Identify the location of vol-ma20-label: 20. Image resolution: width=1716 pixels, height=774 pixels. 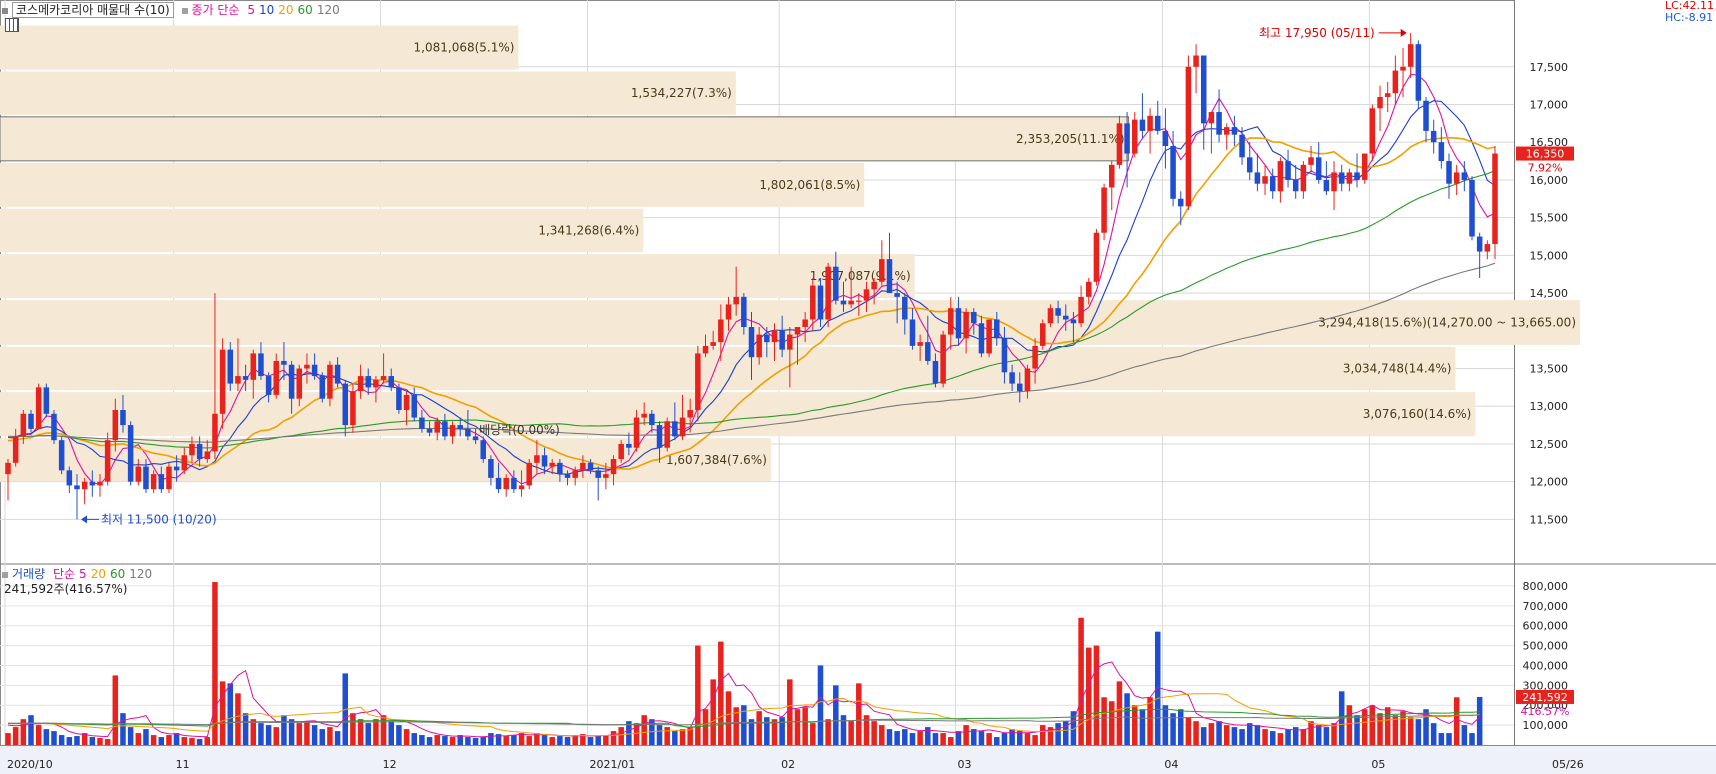
(98, 574).